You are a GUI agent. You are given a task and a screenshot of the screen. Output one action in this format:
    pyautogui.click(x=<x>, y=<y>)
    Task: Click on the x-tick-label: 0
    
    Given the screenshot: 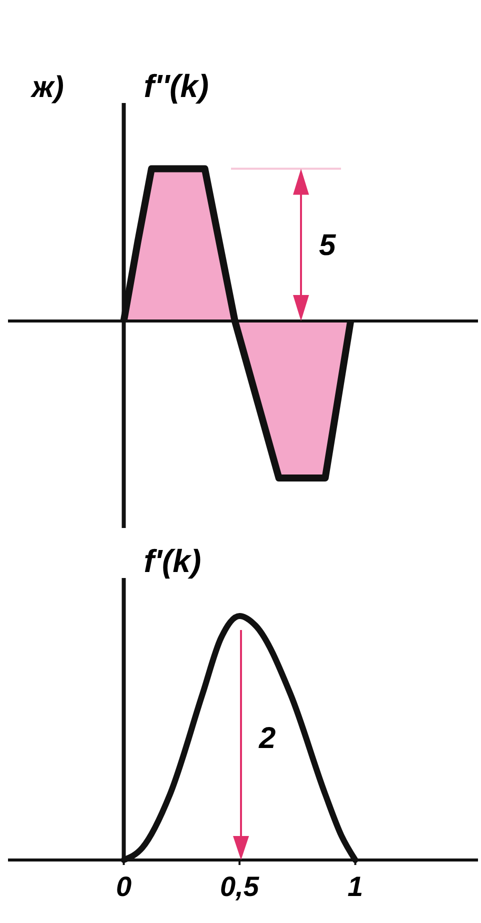 What is the action you would take?
    pyautogui.click(x=124, y=886)
    